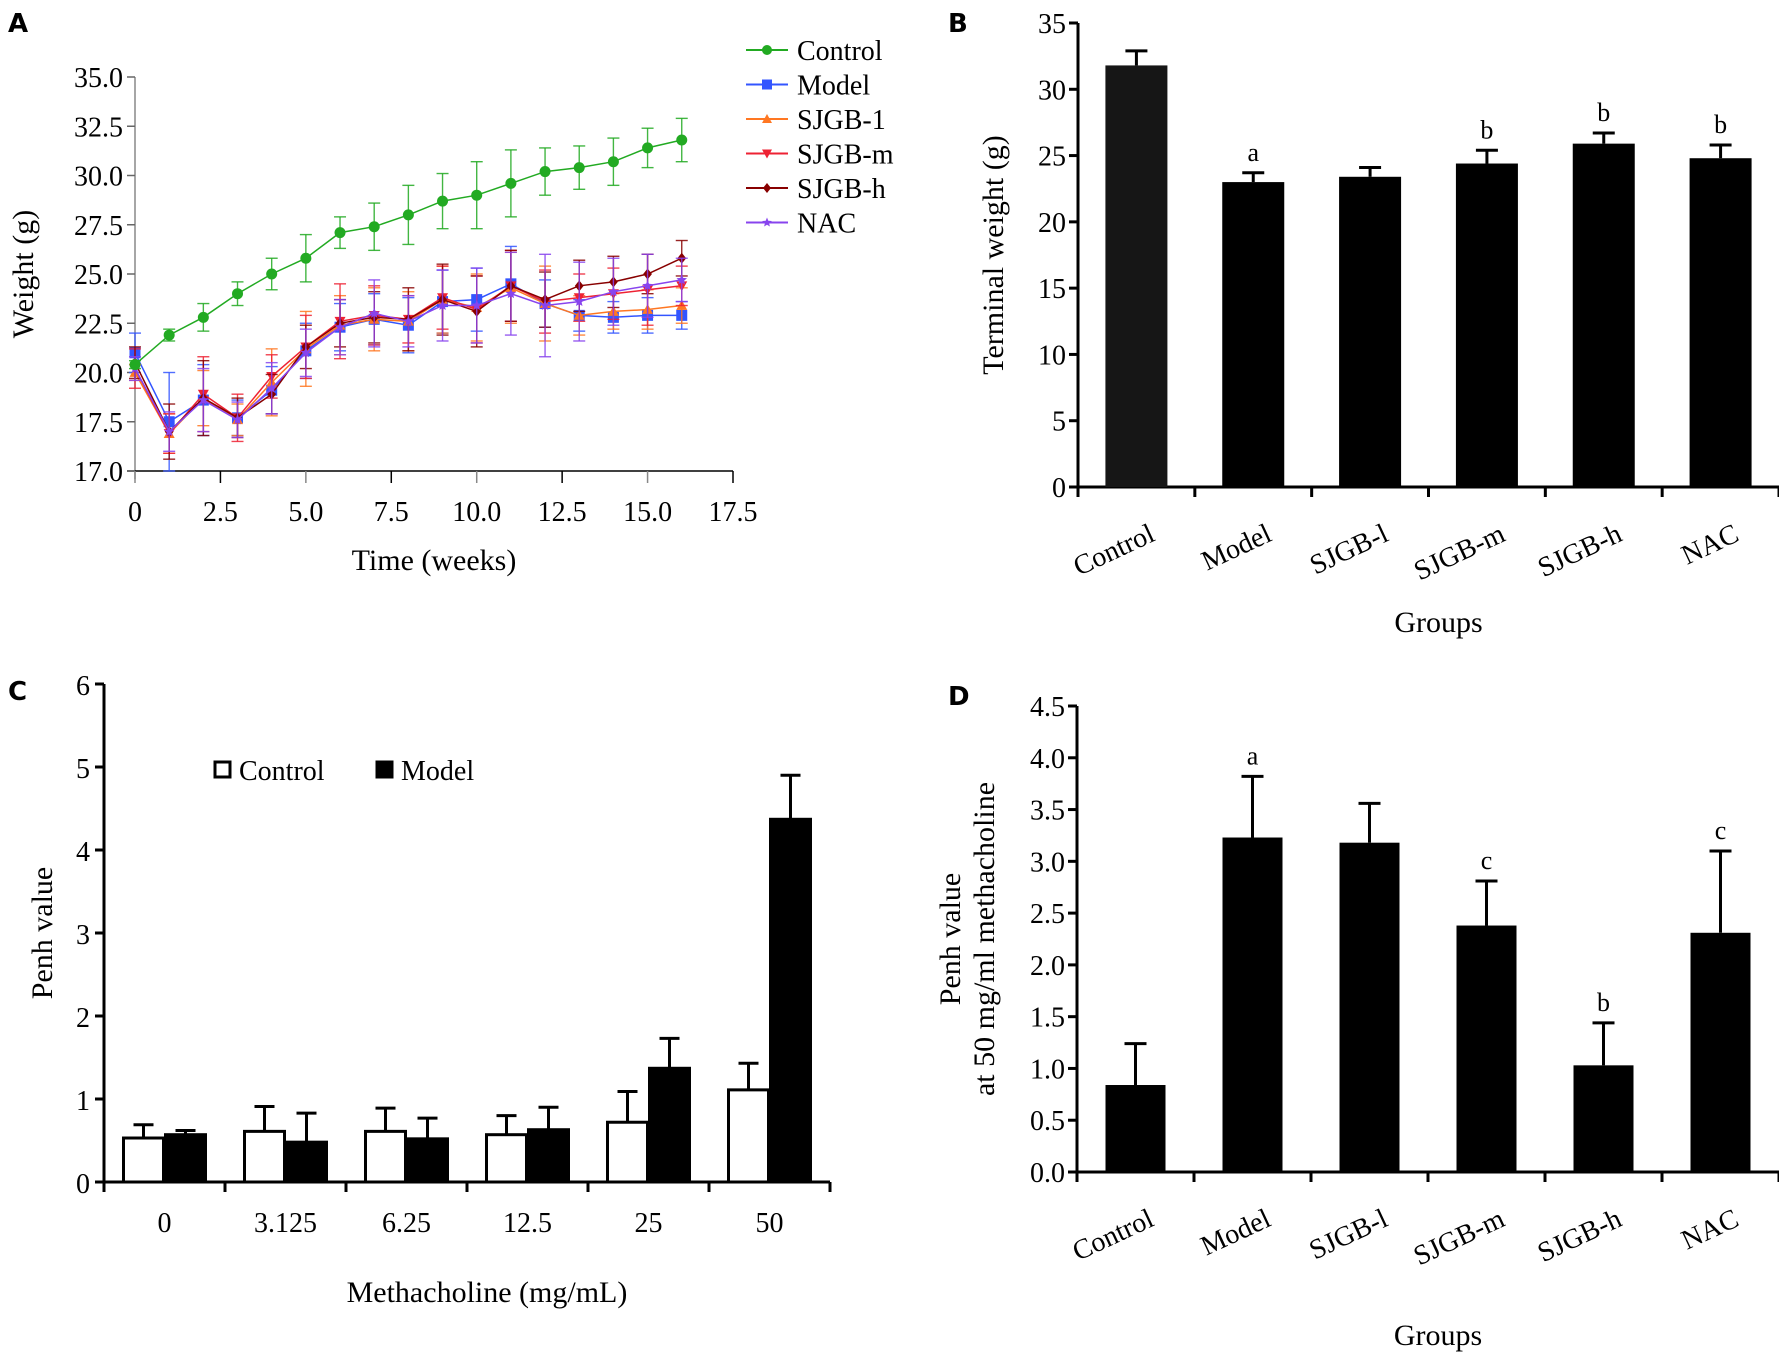  Describe the element at coordinates (408, 244) in the screenshot. I see `series-control` at that location.